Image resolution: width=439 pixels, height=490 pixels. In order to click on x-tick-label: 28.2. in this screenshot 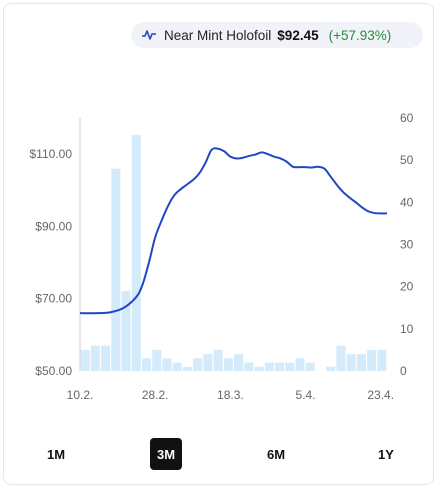, I will do `click(155, 395)`.